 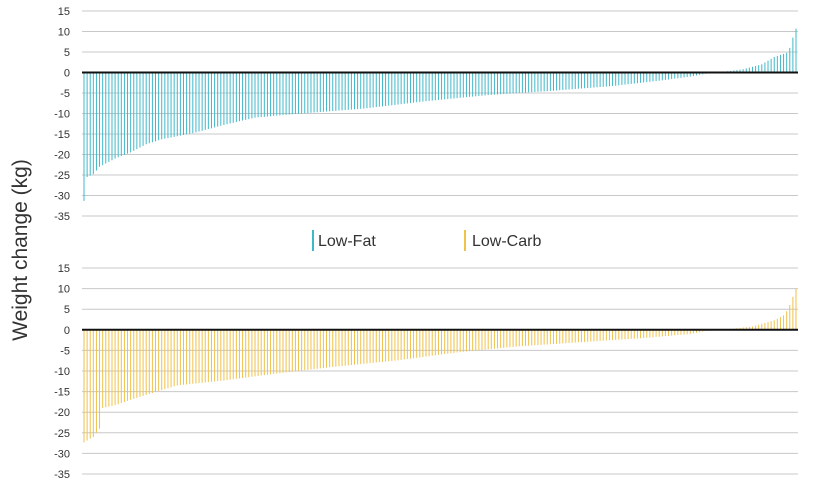 I want to click on y-axis-label: Weight change (kg), so click(x=20, y=250).